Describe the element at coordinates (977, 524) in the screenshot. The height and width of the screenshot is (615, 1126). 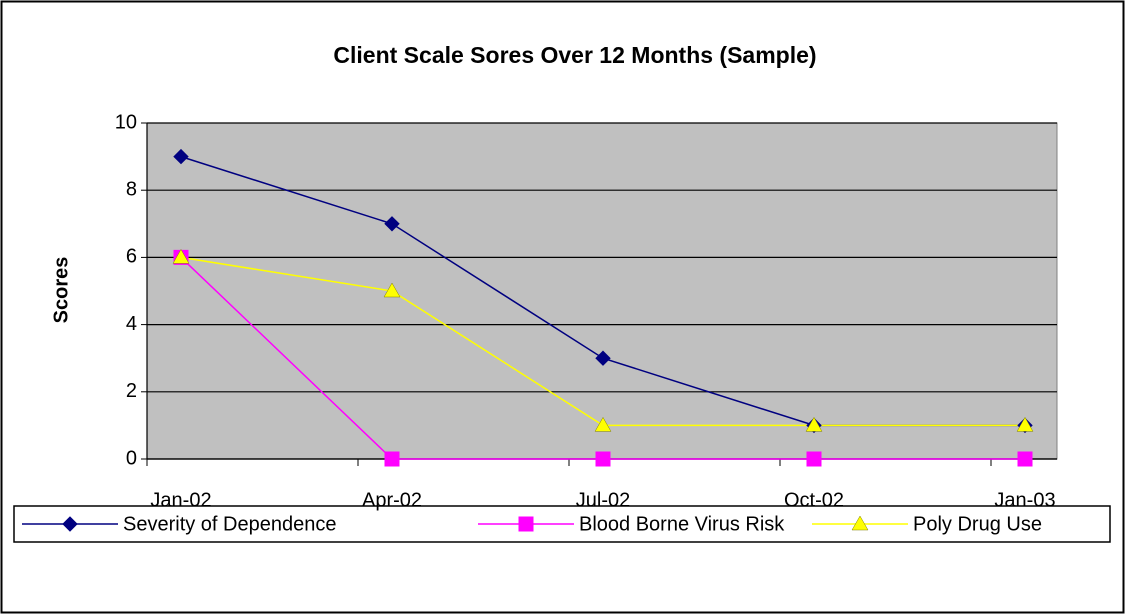
I see `legend-label: Poly Drug Use` at that location.